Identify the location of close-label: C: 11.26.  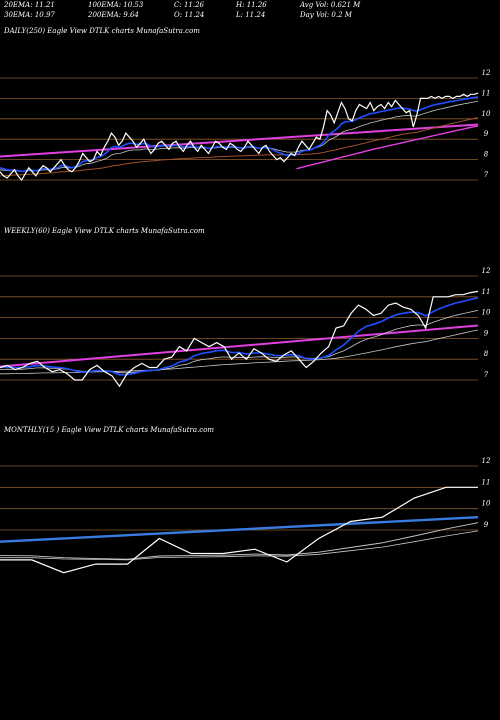
(189, 5).